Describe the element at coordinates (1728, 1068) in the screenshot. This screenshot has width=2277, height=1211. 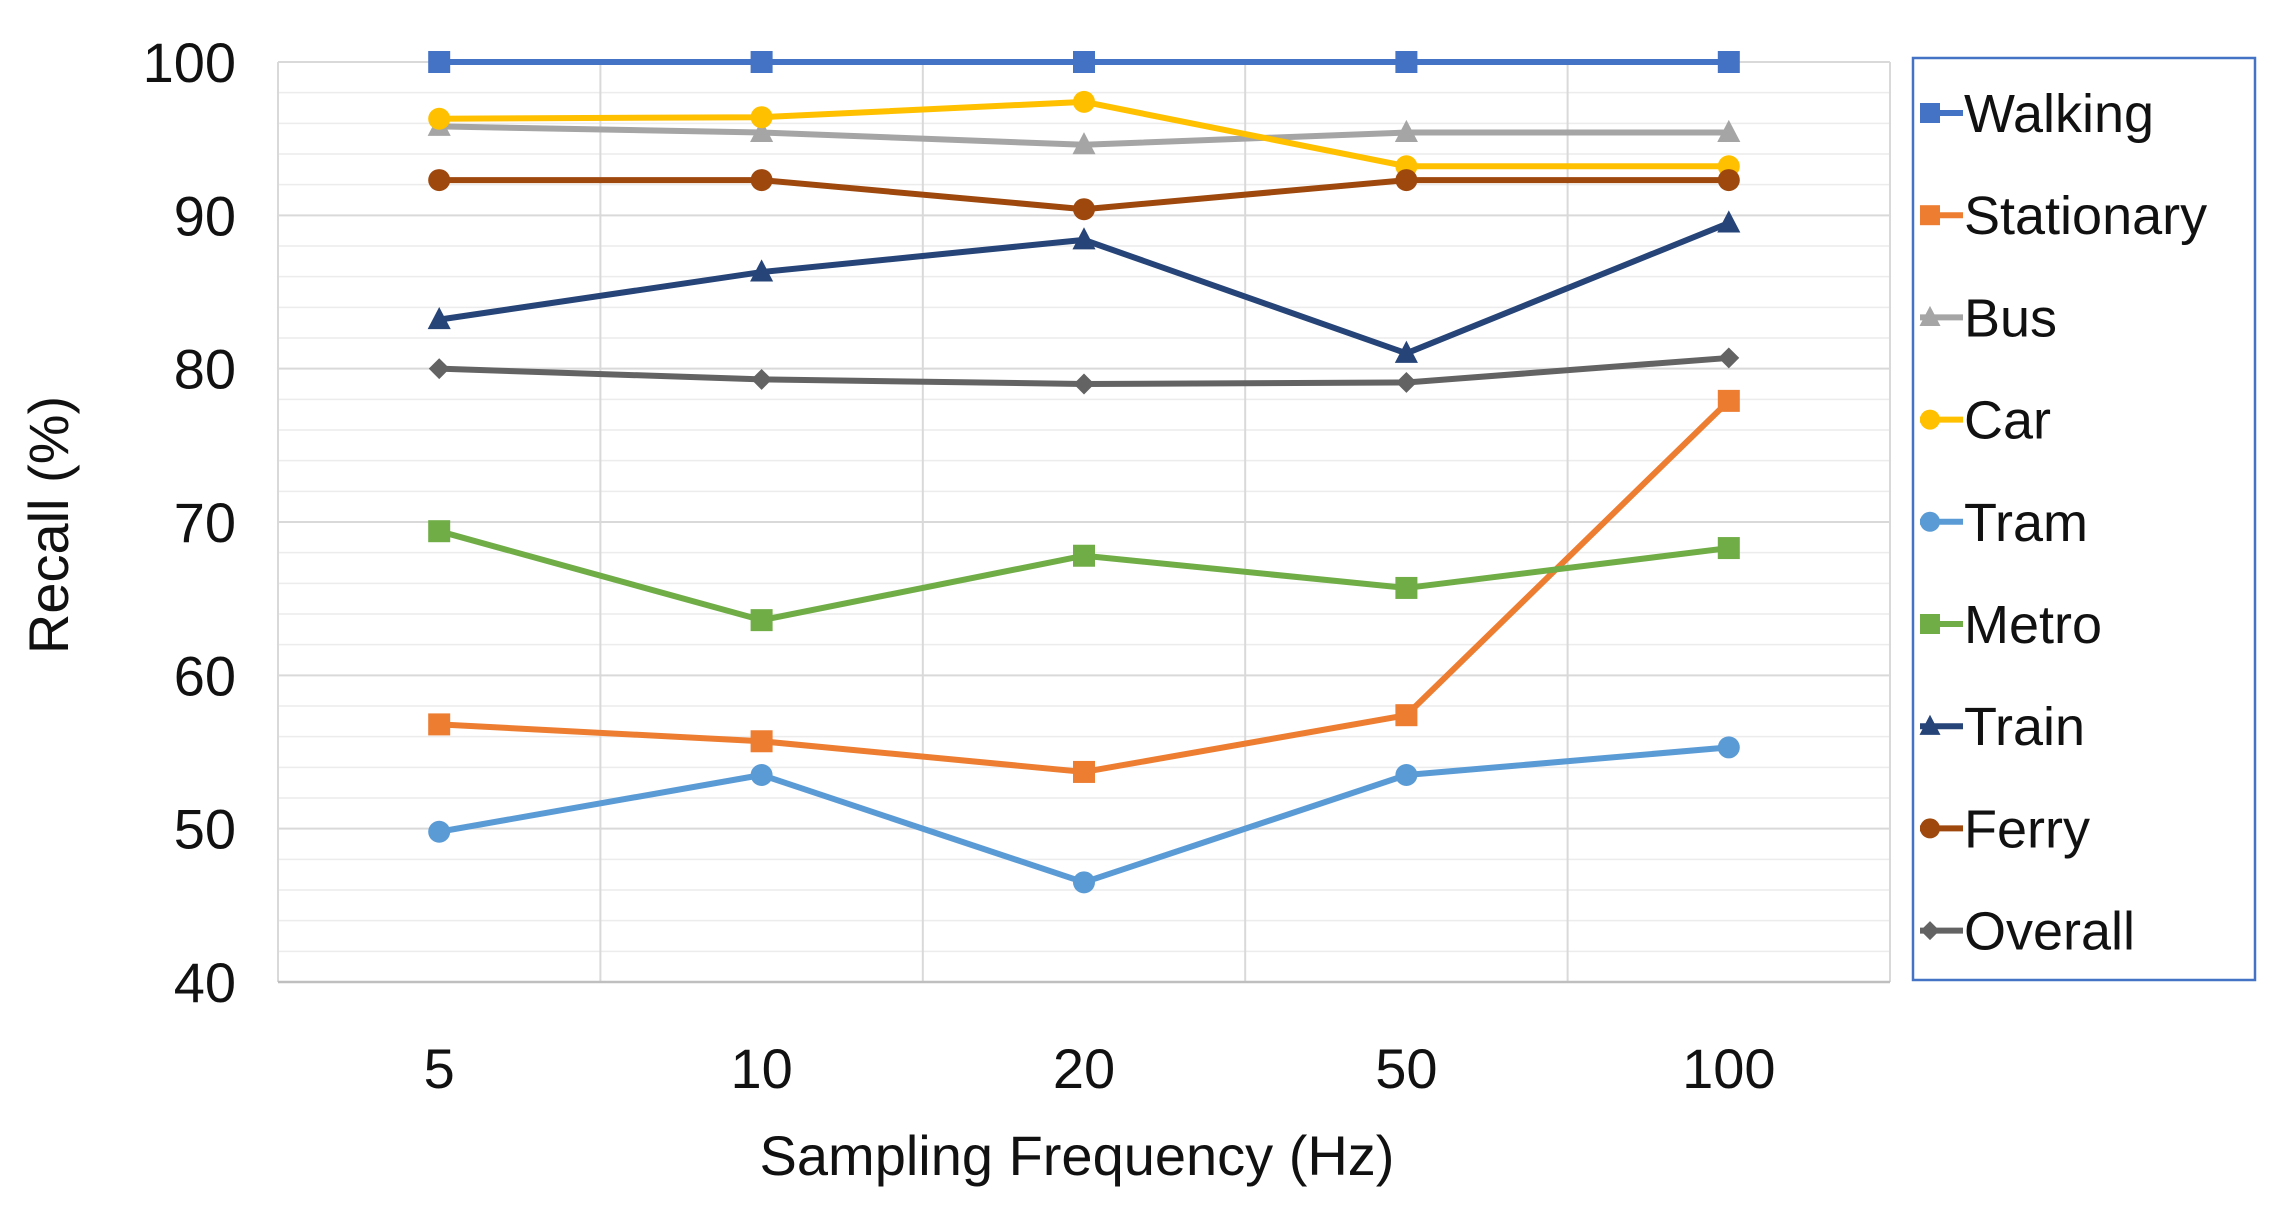
I see `x-tick-label: 100` at that location.